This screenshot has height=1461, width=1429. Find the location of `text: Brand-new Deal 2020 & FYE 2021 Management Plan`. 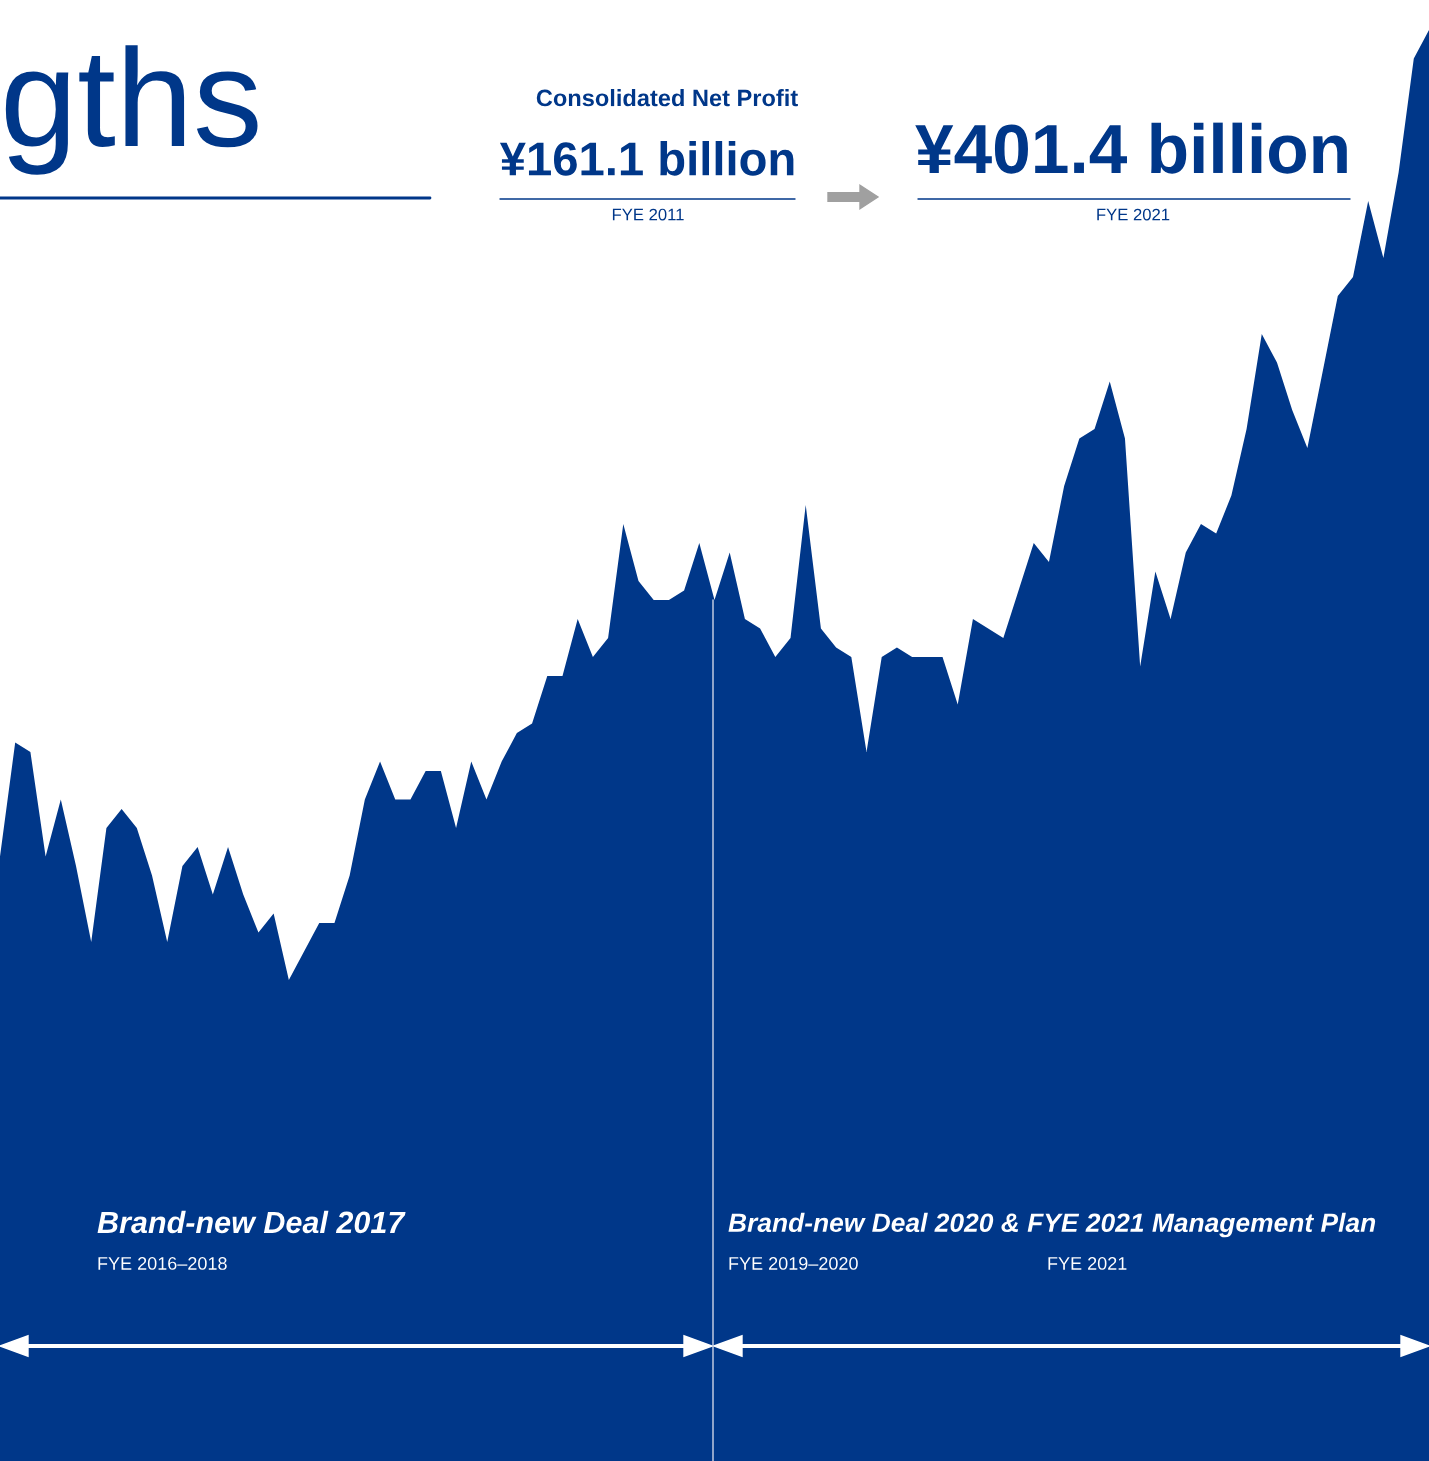

text: Brand-new Deal 2020 & FYE 2021 Management Plan is located at coordinates (1052, 1225).